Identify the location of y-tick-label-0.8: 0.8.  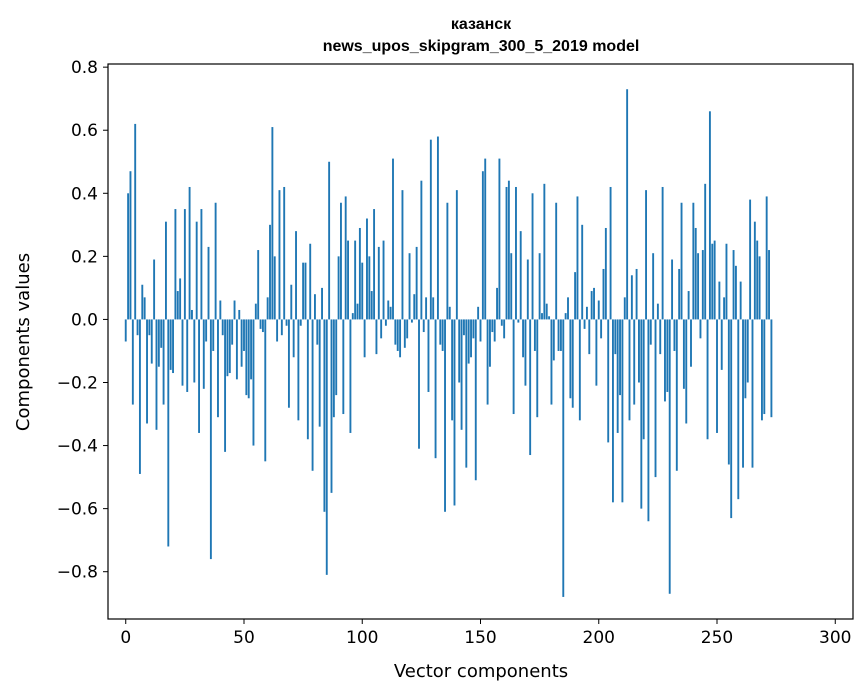
(84, 68).